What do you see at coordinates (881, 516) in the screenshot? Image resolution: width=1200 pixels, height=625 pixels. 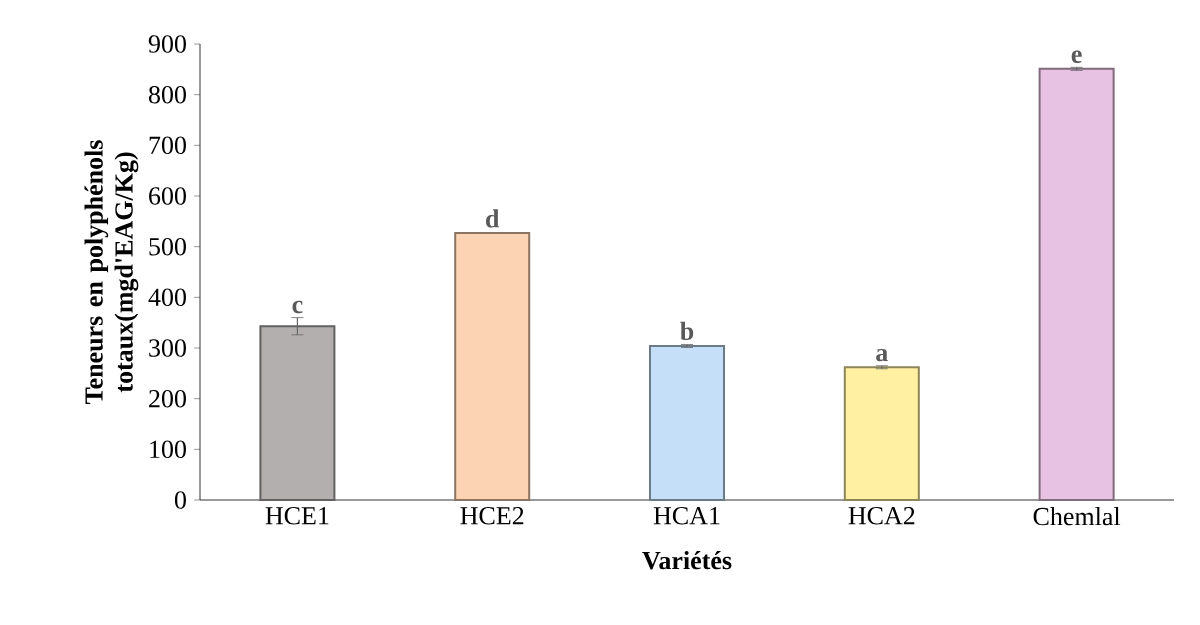 I see `x-tick-label: HCA2` at bounding box center [881, 516].